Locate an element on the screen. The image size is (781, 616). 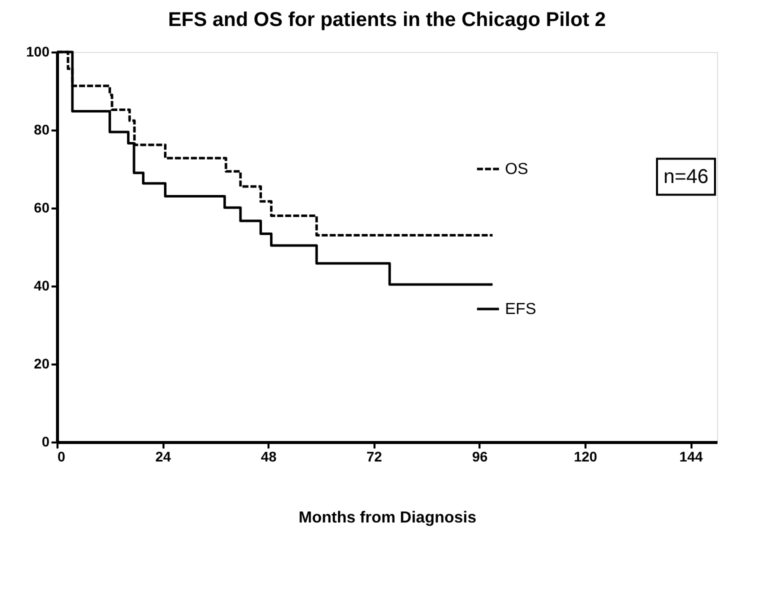
y-tick-label: 60 is located at coordinates (42, 208).